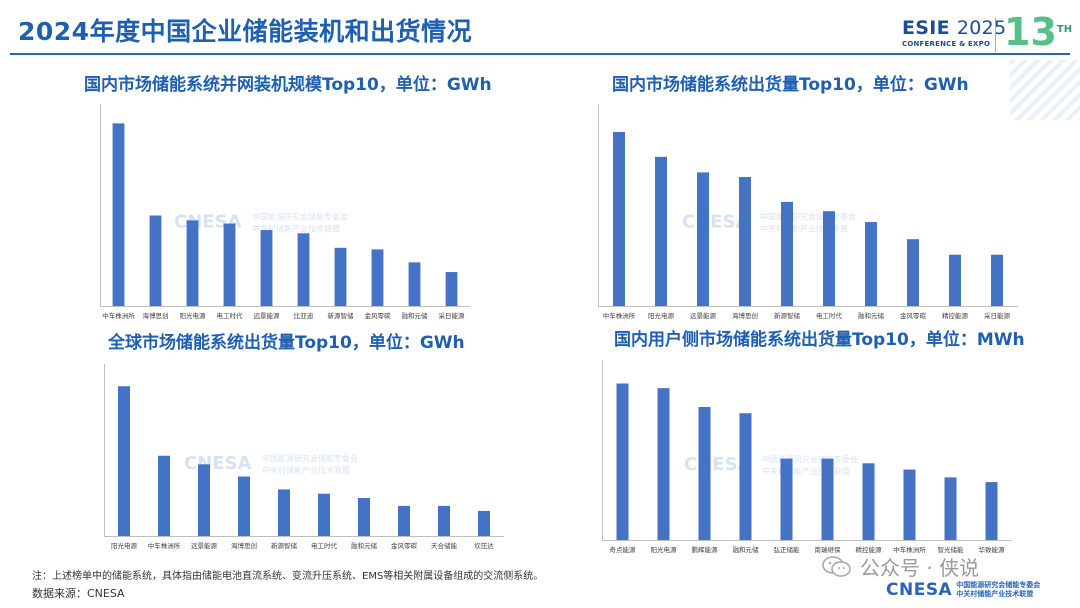 The width and height of the screenshot is (1080, 608). Describe the element at coordinates (819, 340) in the screenshot. I see `chart-title-4: 国内用户侧市场储能系统出货量Top10，单位：MWh` at that location.